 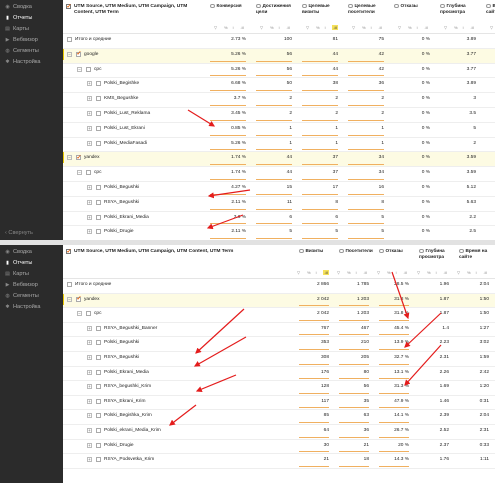 What do you see at coordinates (128, 387) in the screenshot?
I see `row-name: RSYA_begushki_Krim` at bounding box center [128, 387].